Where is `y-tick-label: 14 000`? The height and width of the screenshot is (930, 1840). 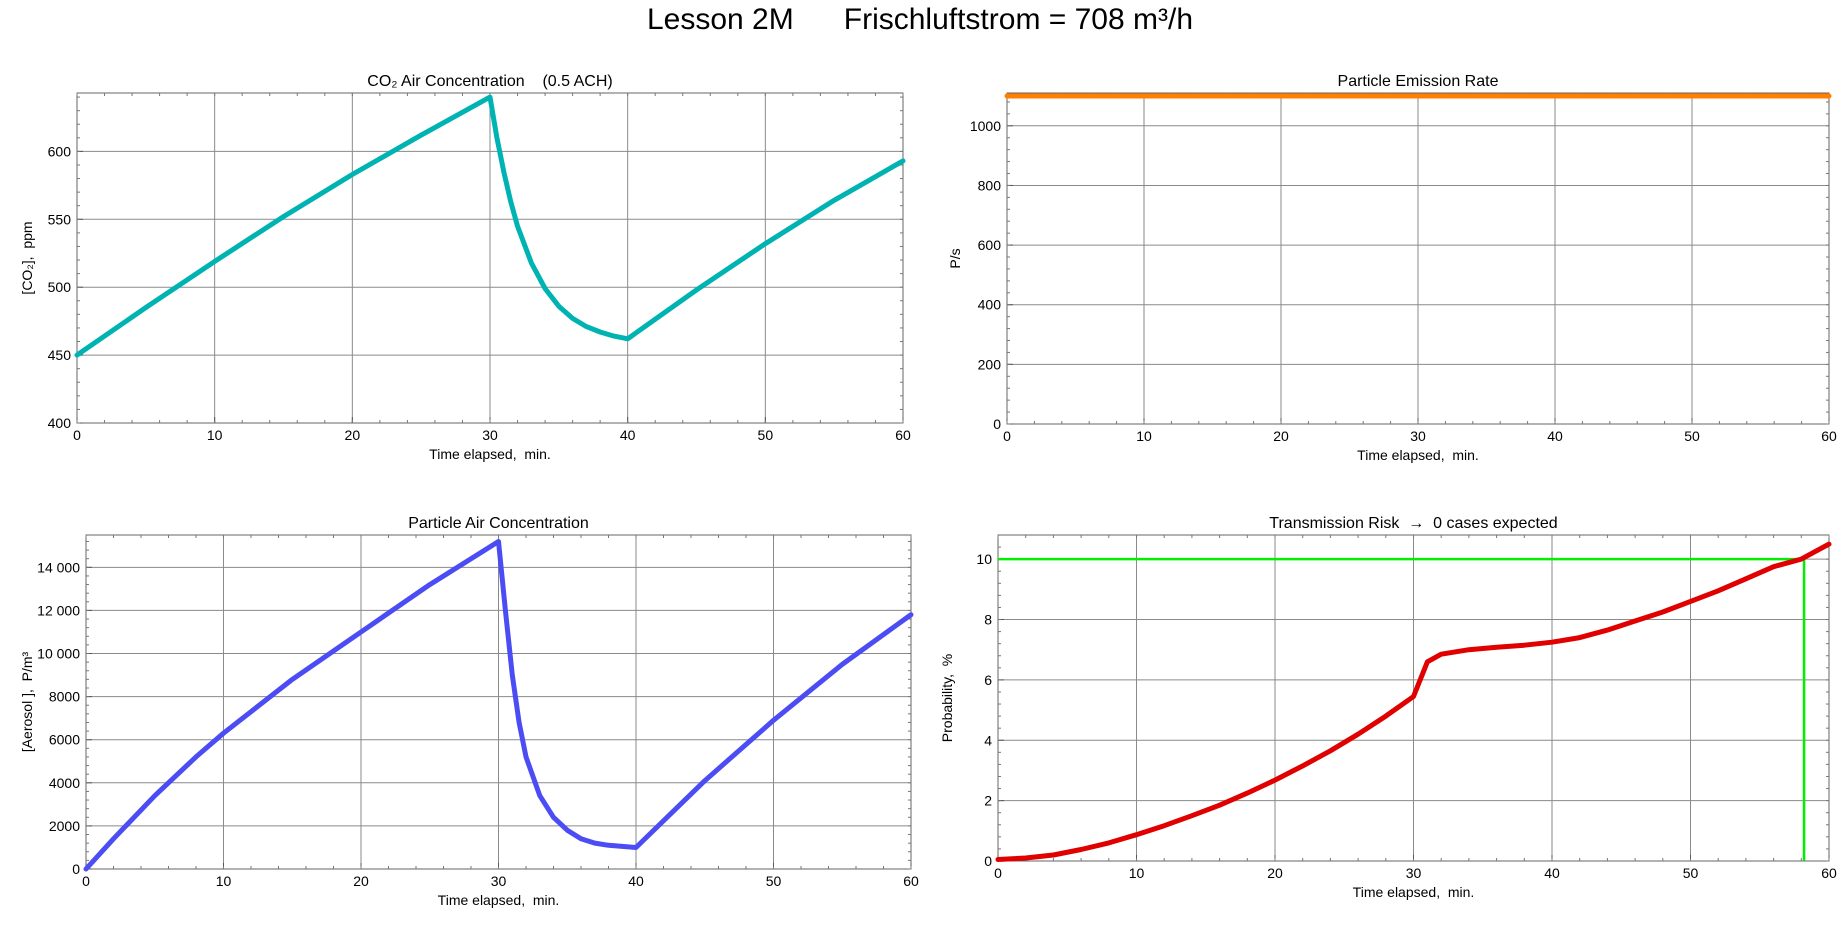 y-tick-label: 14 000 is located at coordinates (58, 567).